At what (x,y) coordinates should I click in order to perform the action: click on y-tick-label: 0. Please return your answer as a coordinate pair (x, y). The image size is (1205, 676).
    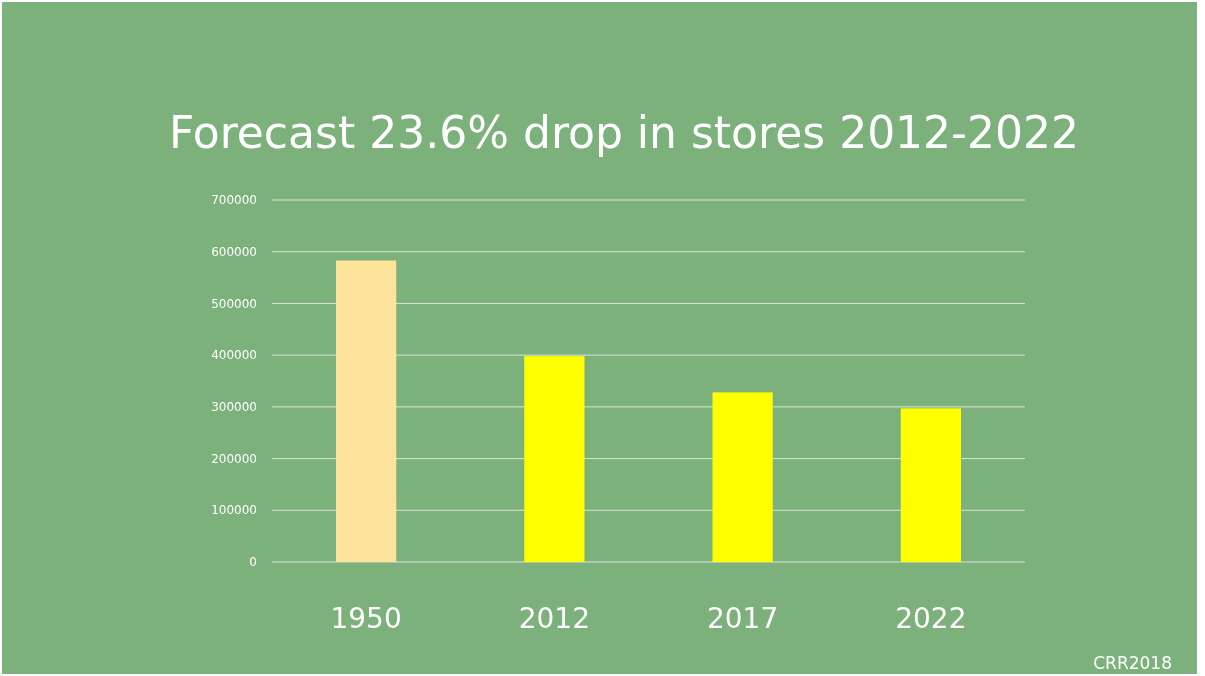
    Looking at the image, I should click on (253, 562).